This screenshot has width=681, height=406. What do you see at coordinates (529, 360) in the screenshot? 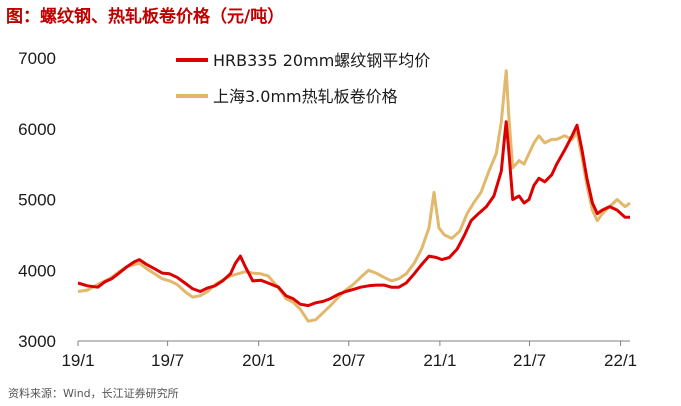
I see `x-tick-label: 21/7` at bounding box center [529, 360].